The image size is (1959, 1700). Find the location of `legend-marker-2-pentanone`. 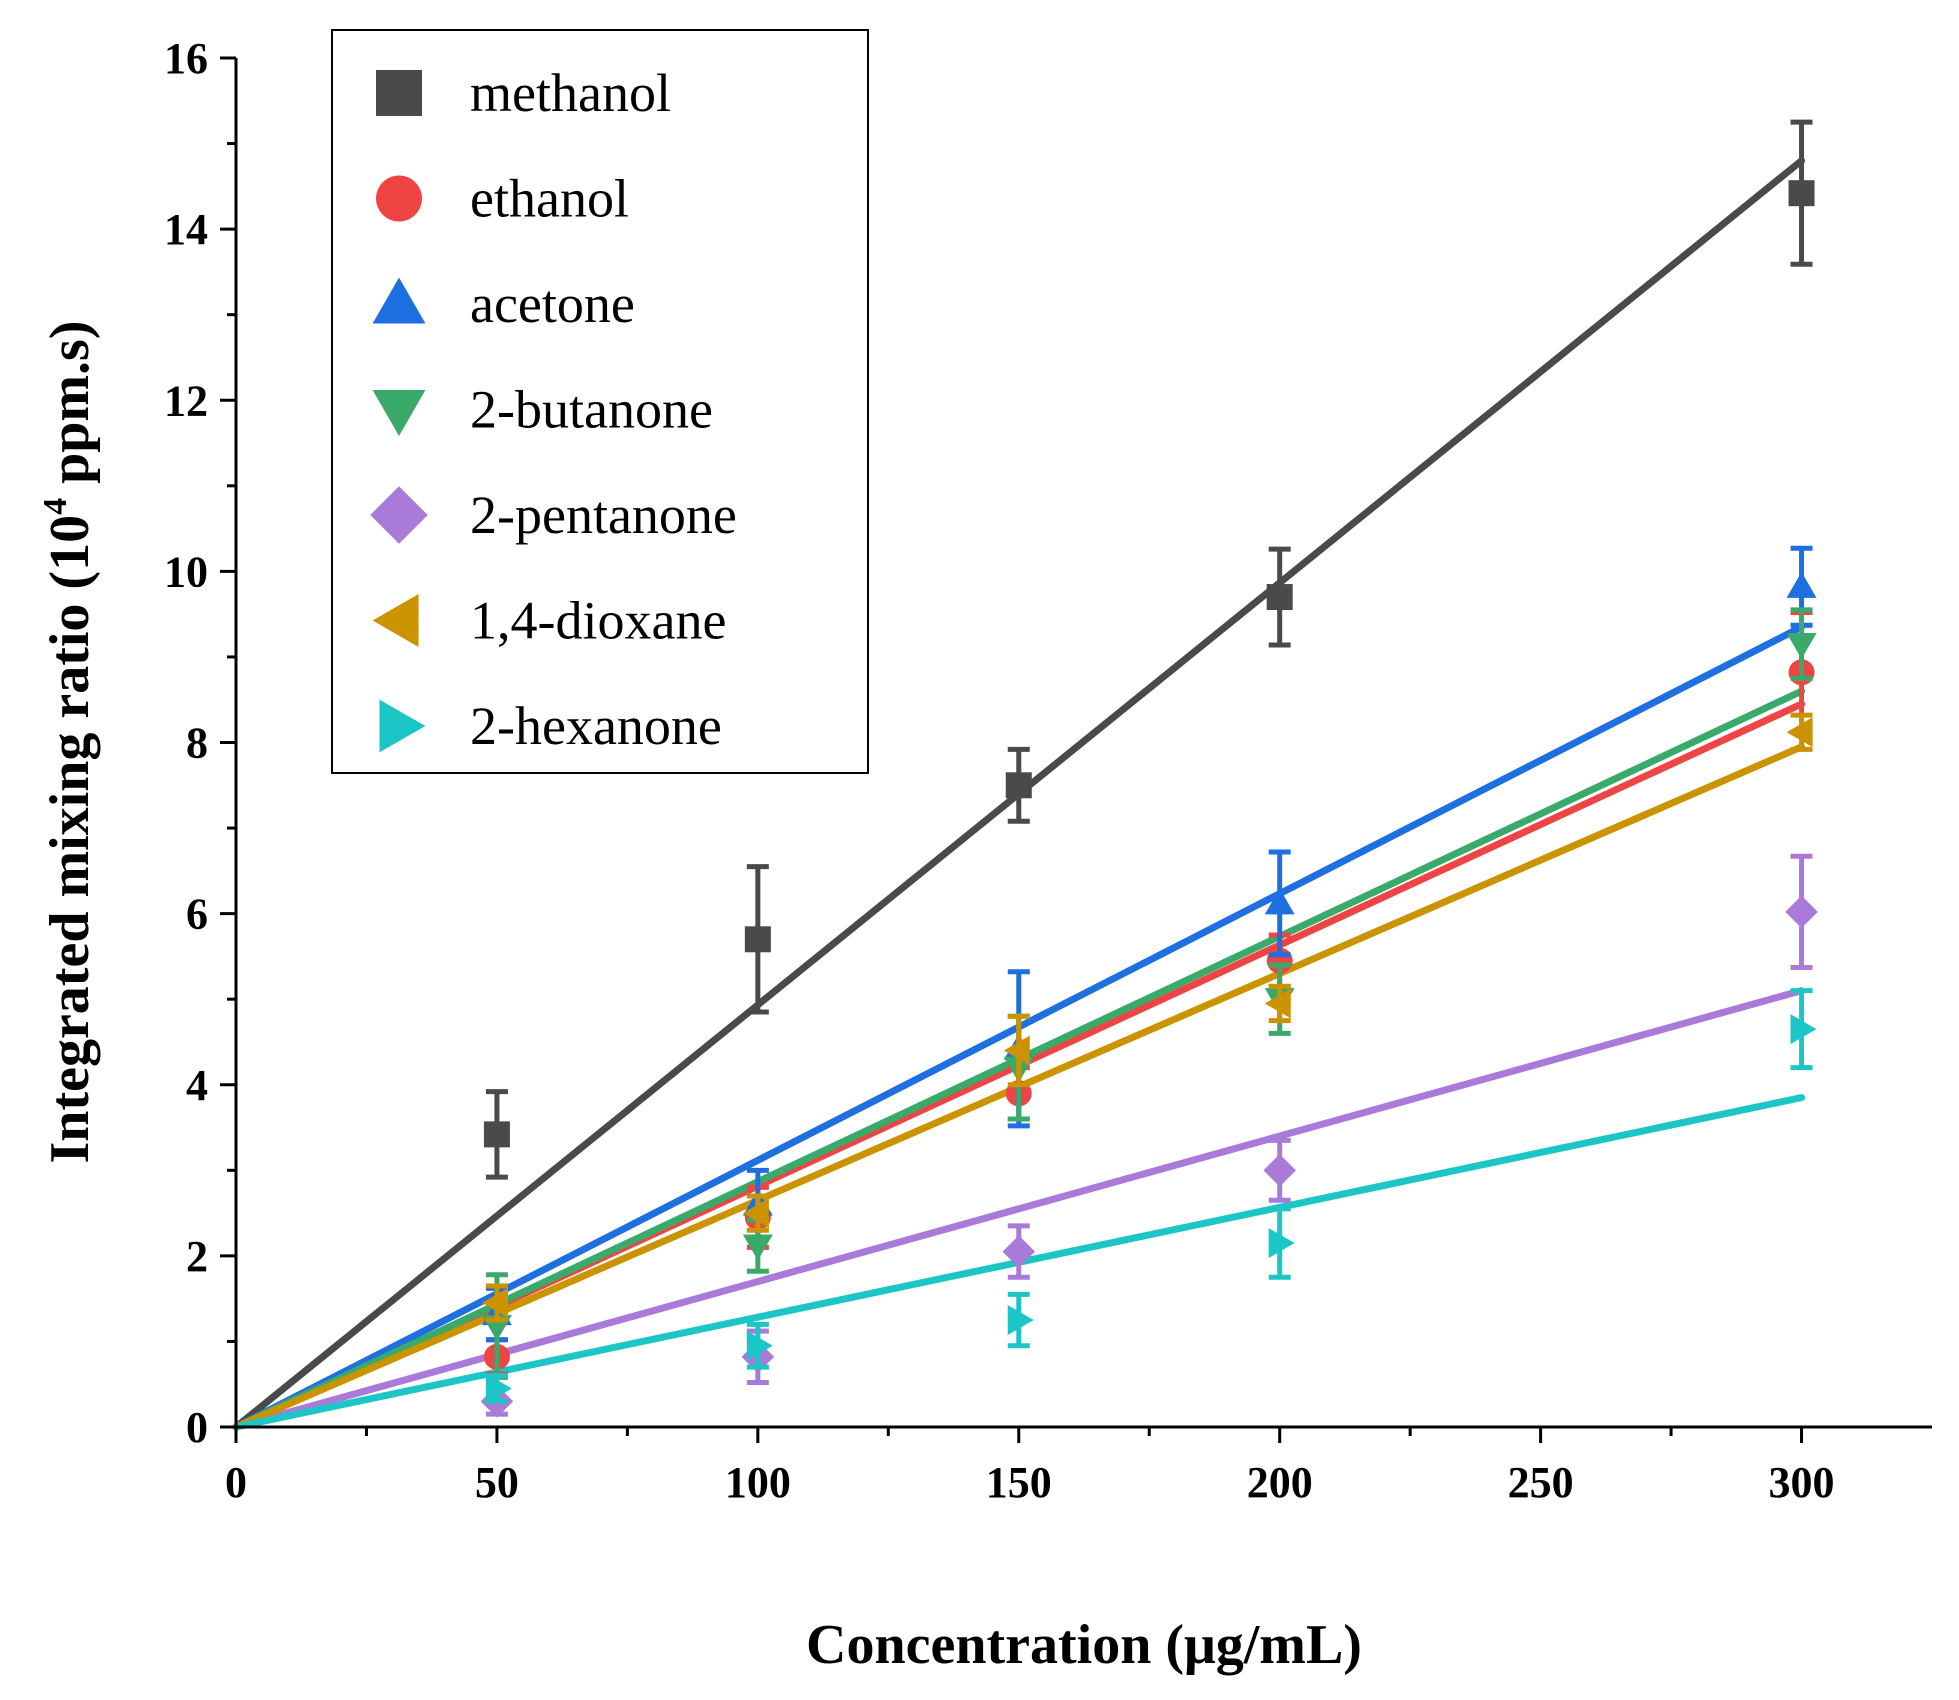

legend-marker-2-pentanone is located at coordinates (399, 515).